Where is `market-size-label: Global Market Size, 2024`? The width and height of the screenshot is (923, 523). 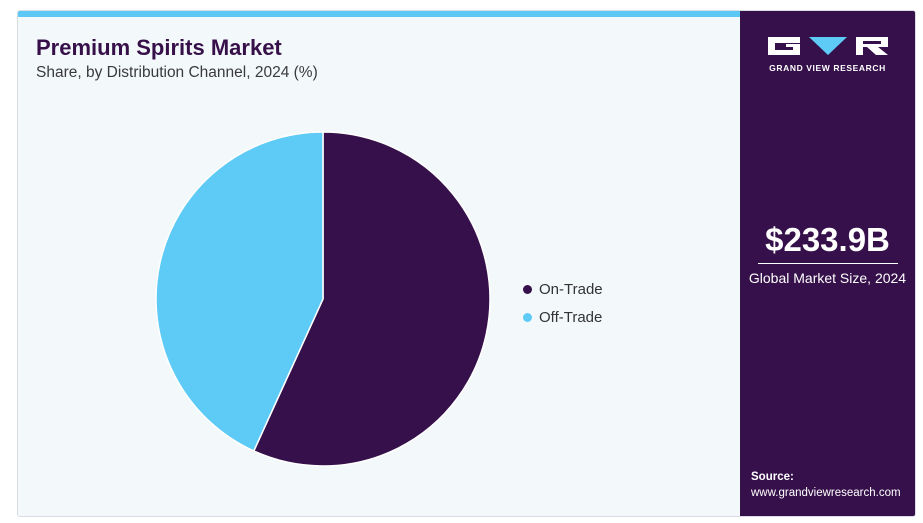
market-size-label: Global Market Size, 2024 is located at coordinates (827, 278).